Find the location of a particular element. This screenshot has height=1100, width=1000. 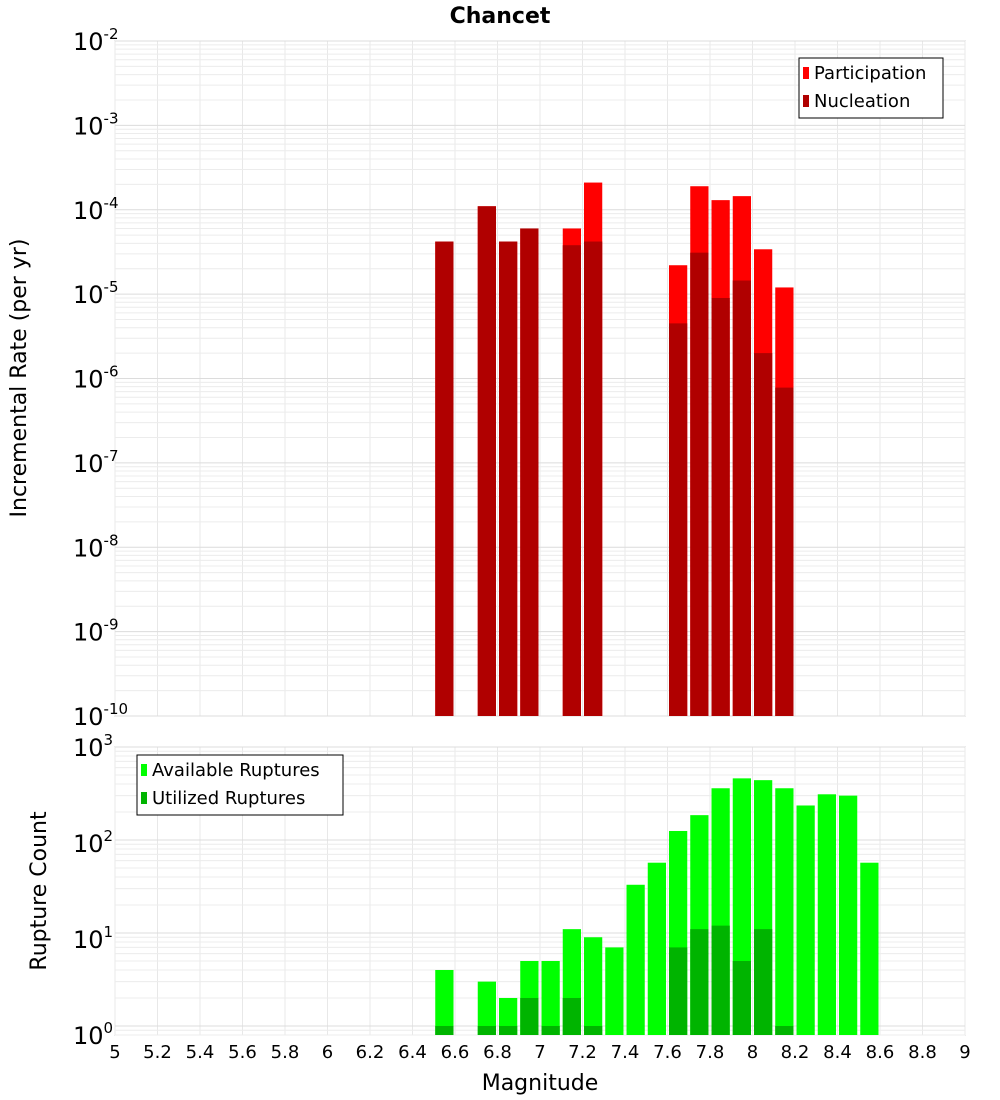

y-tick-label: 10⁻⁷ is located at coordinates (96, 462).